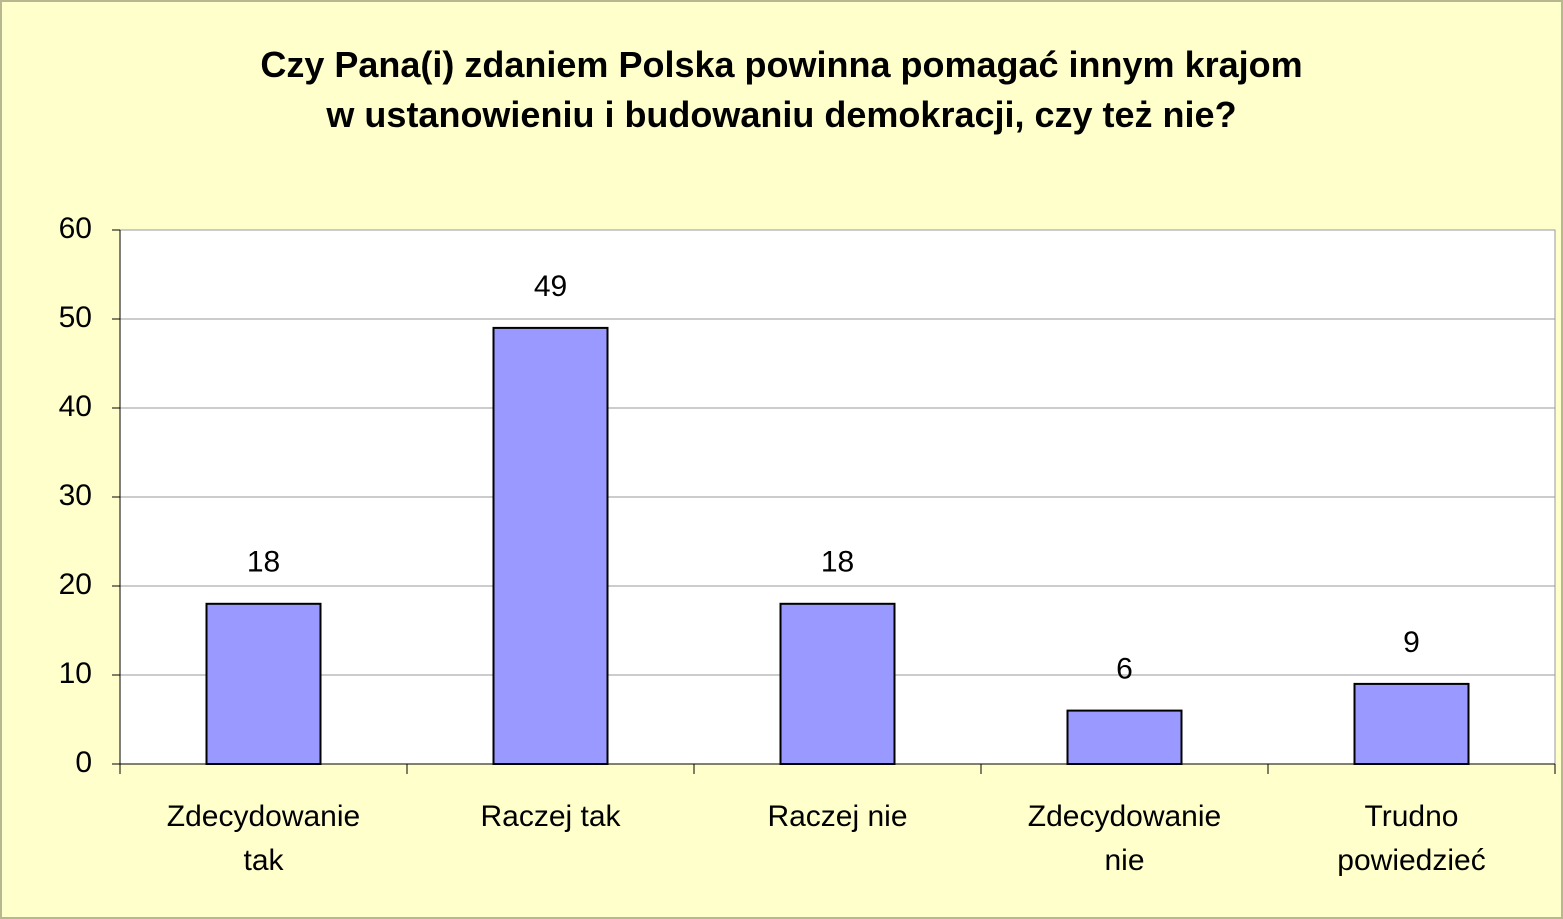 This screenshot has height=919, width=1563. What do you see at coordinates (263, 838) in the screenshot?
I see `x-tick-label: Zdecydowanie tak` at bounding box center [263, 838].